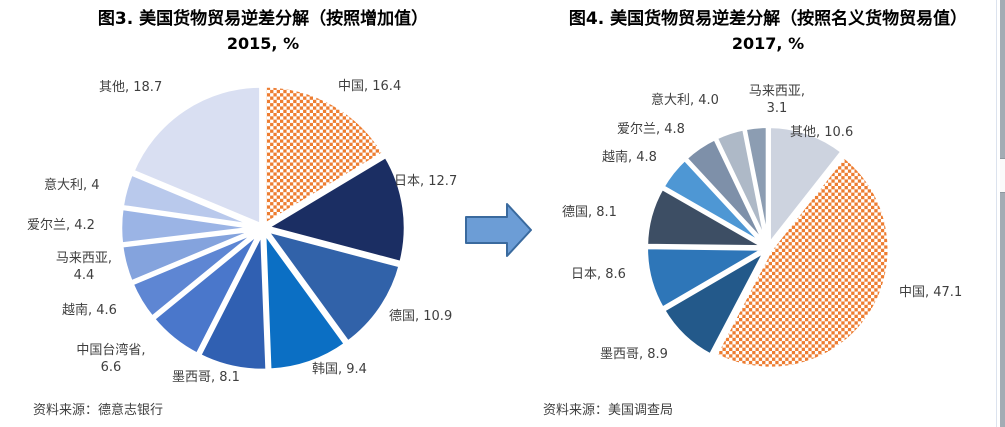 The width and height of the screenshot is (1005, 427). What do you see at coordinates (263, 43) in the screenshot?
I see `fig3-subtitle: 2015, %` at bounding box center [263, 43].